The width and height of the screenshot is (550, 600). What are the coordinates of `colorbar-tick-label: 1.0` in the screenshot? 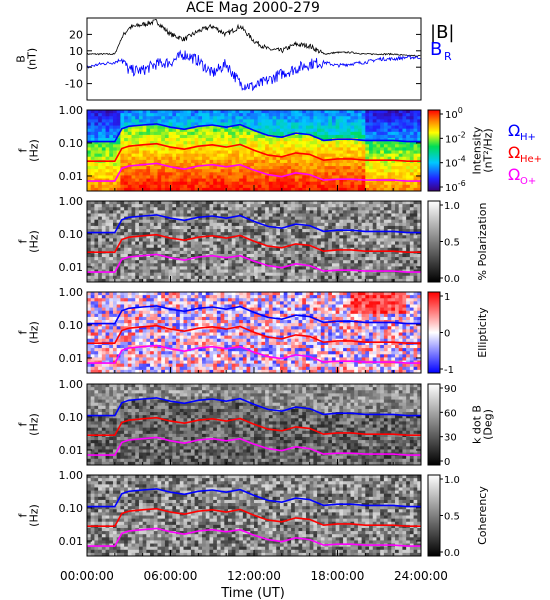 It's located at (452, 206).